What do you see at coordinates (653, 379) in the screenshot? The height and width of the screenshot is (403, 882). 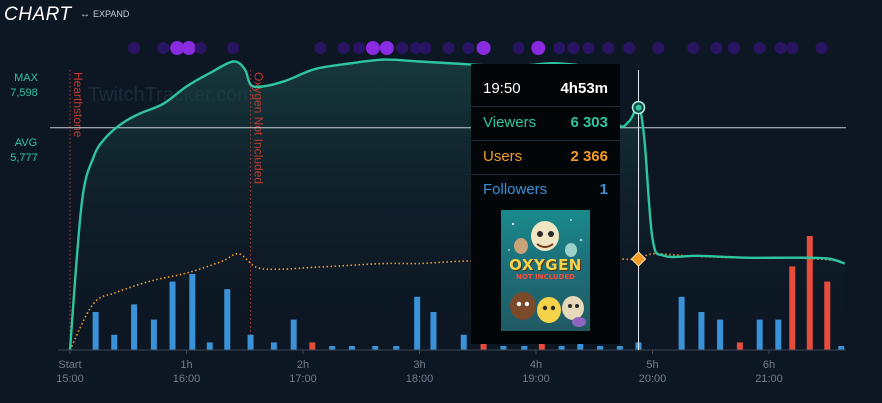 I see `x-time-tick: 20:00` at bounding box center [653, 379].